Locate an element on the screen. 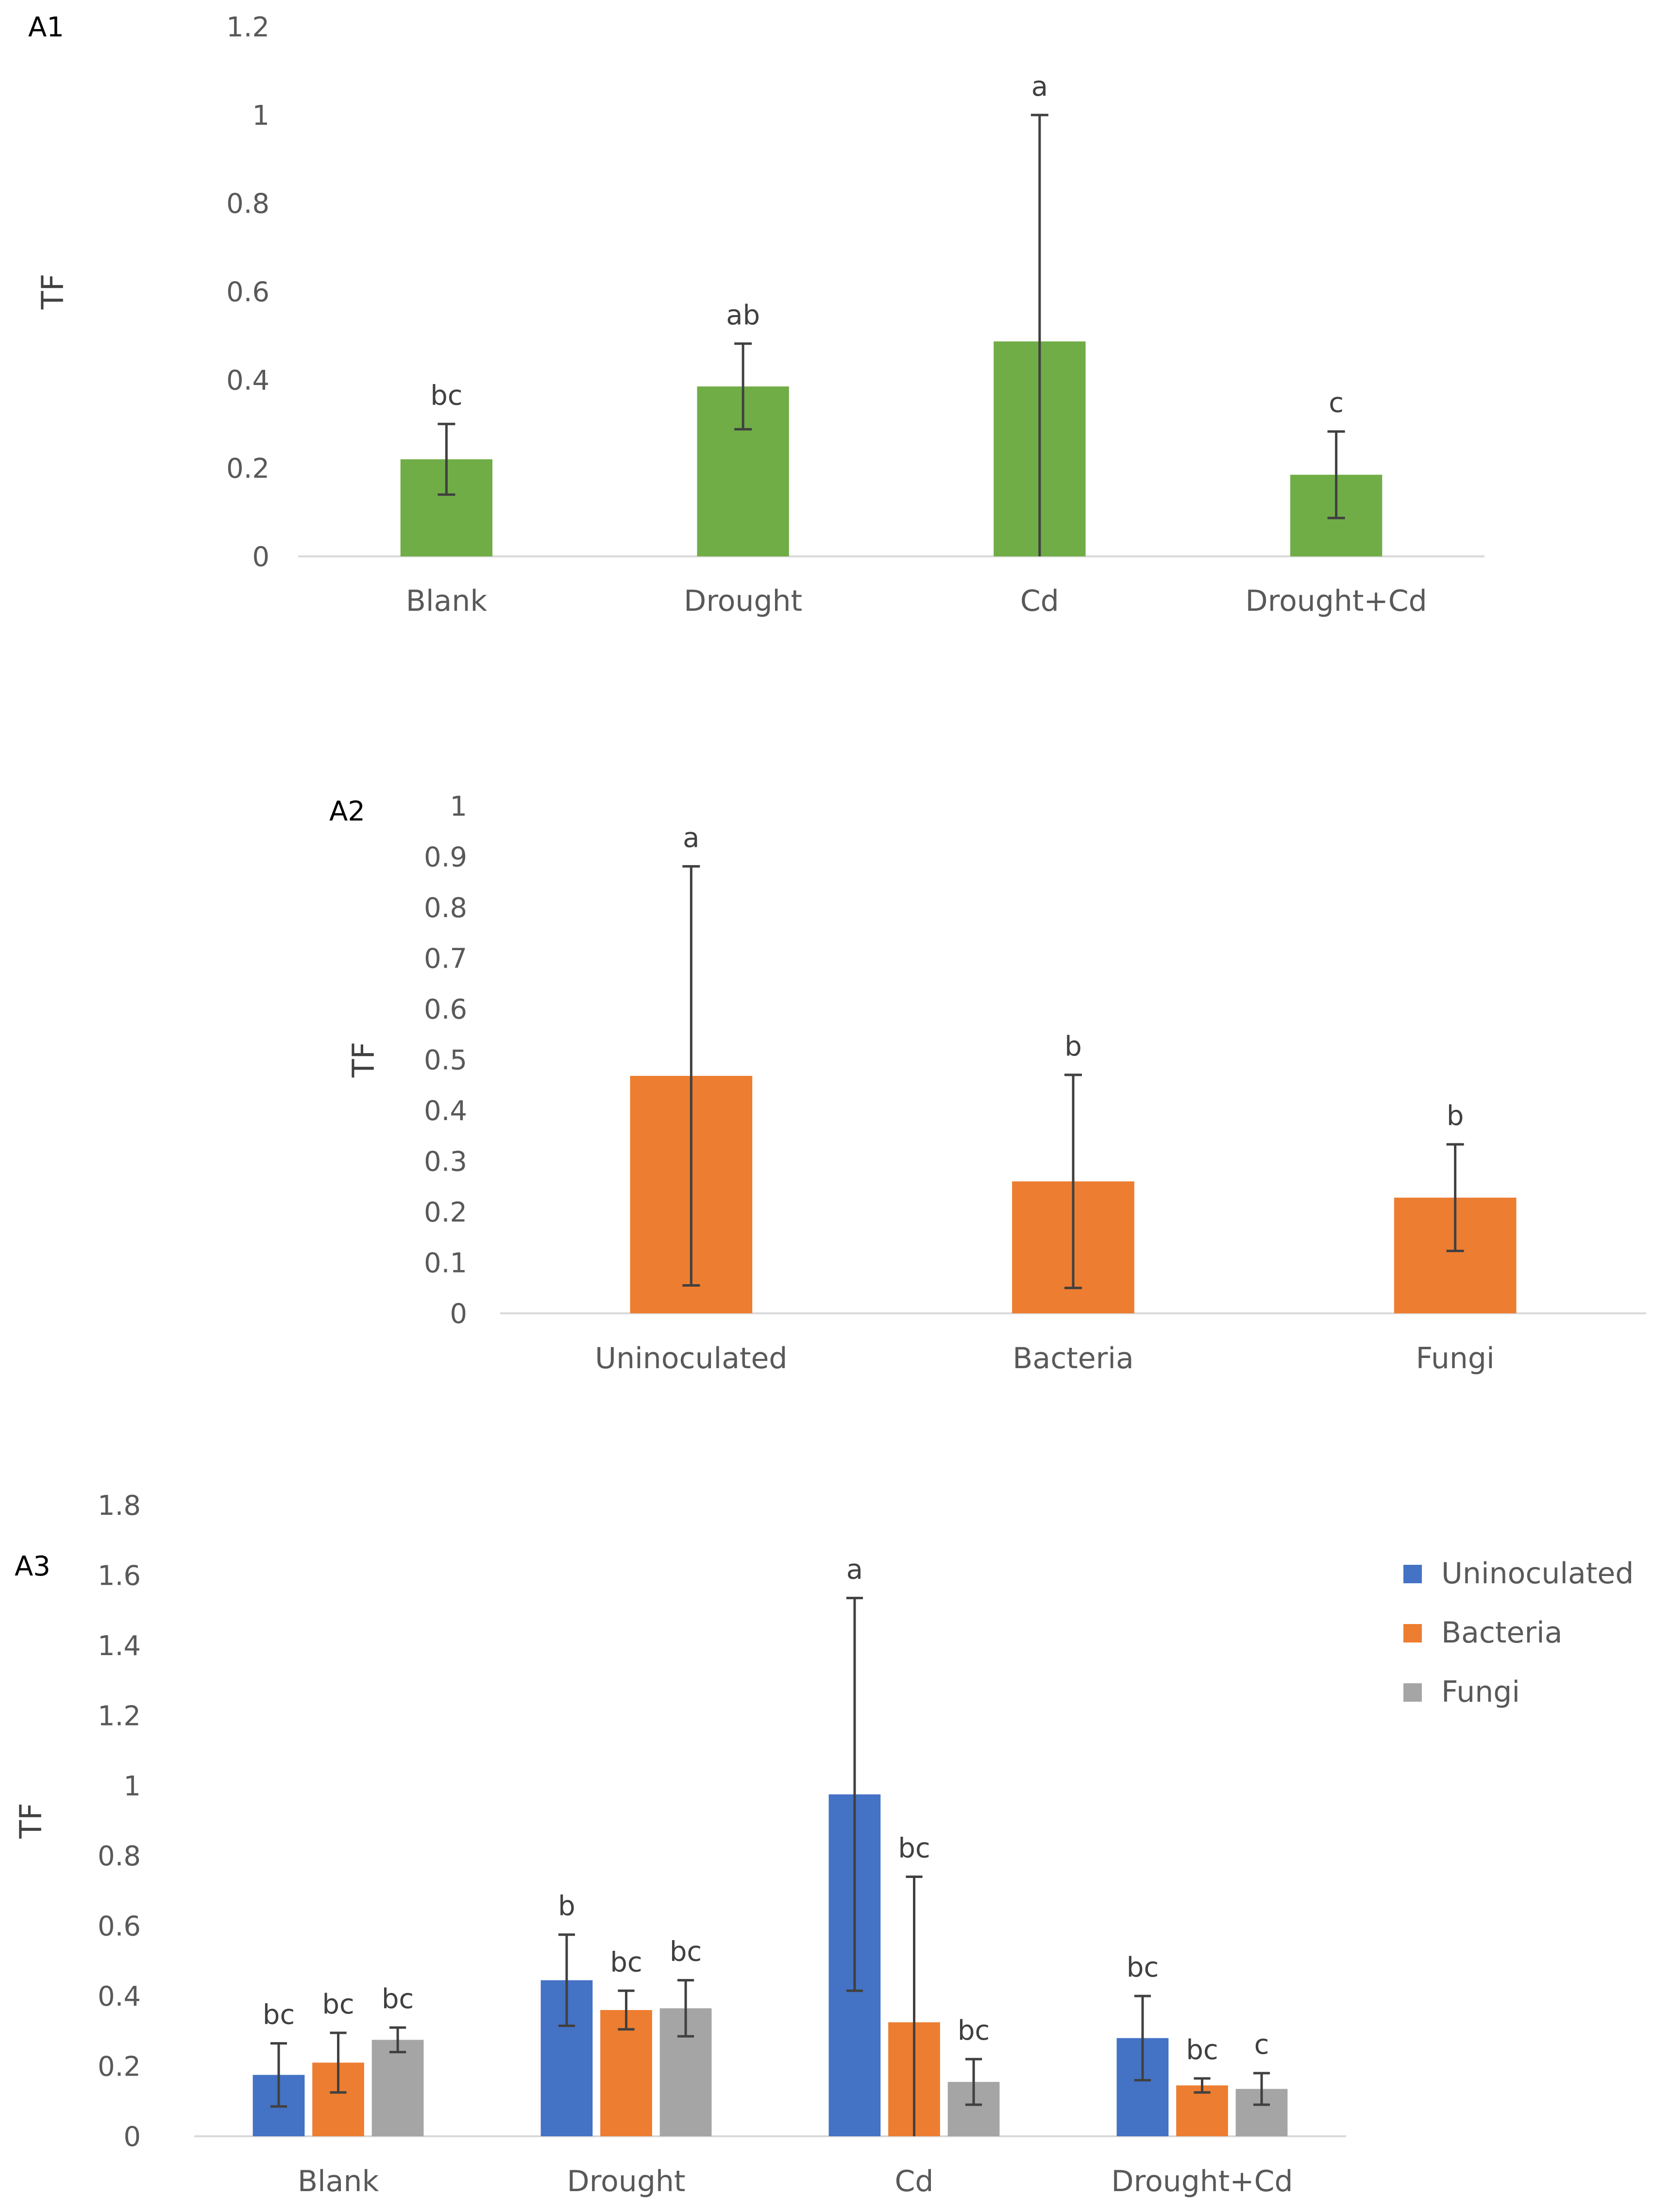  significance-letter: ab is located at coordinates (743, 315).